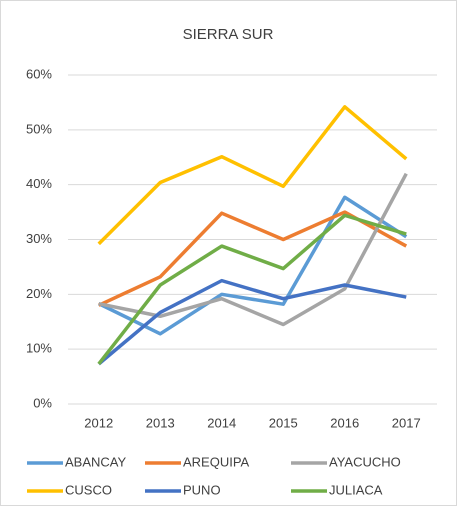 This screenshot has width=457, height=506. What do you see at coordinates (356, 489) in the screenshot?
I see `legend-label: JULIACA` at bounding box center [356, 489].